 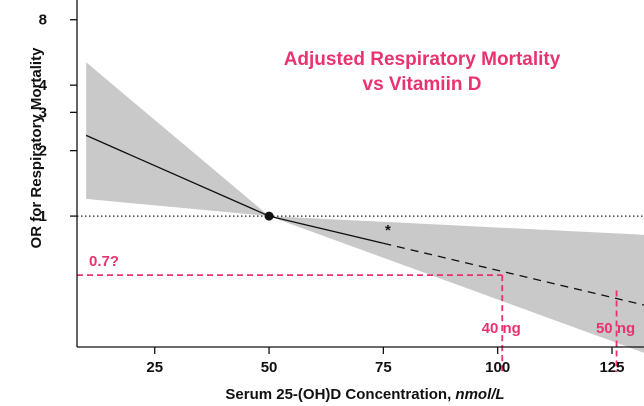 What do you see at coordinates (513, 274) in the screenshot?
I see `estimate-line-dashed` at bounding box center [513, 274].